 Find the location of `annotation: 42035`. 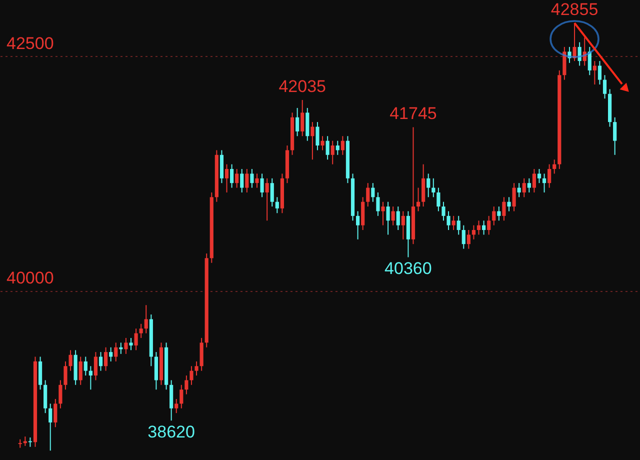

annotation: 42035 is located at coordinates (302, 86).